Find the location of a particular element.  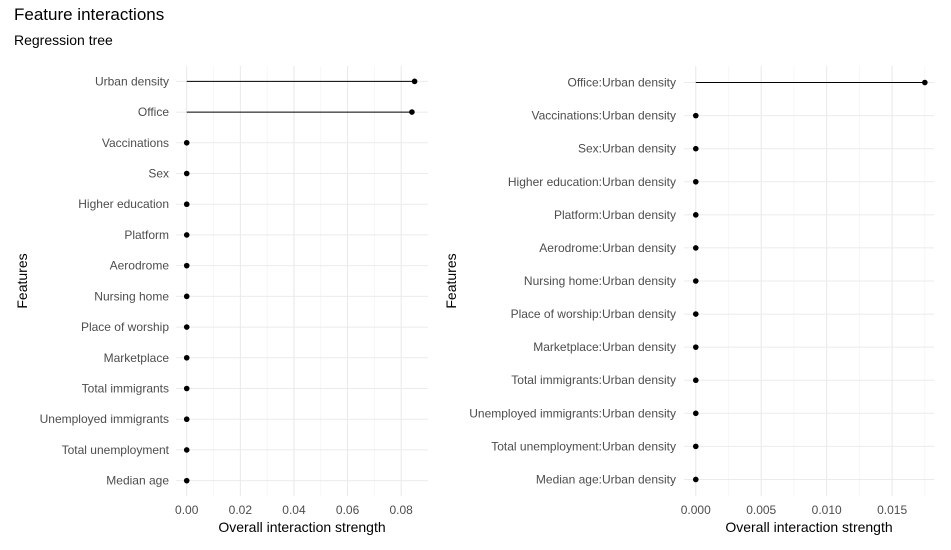

x-tick-label: 0.005 is located at coordinates (761, 510).